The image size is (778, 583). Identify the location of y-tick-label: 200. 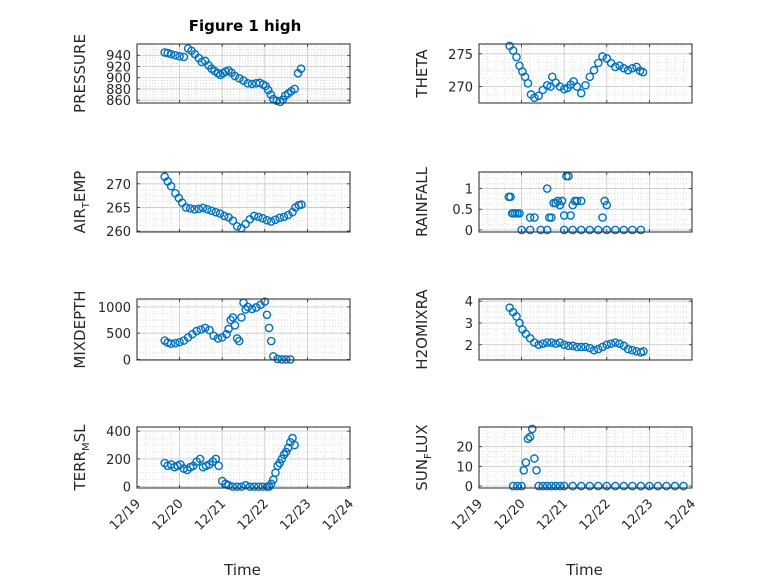
(118, 460).